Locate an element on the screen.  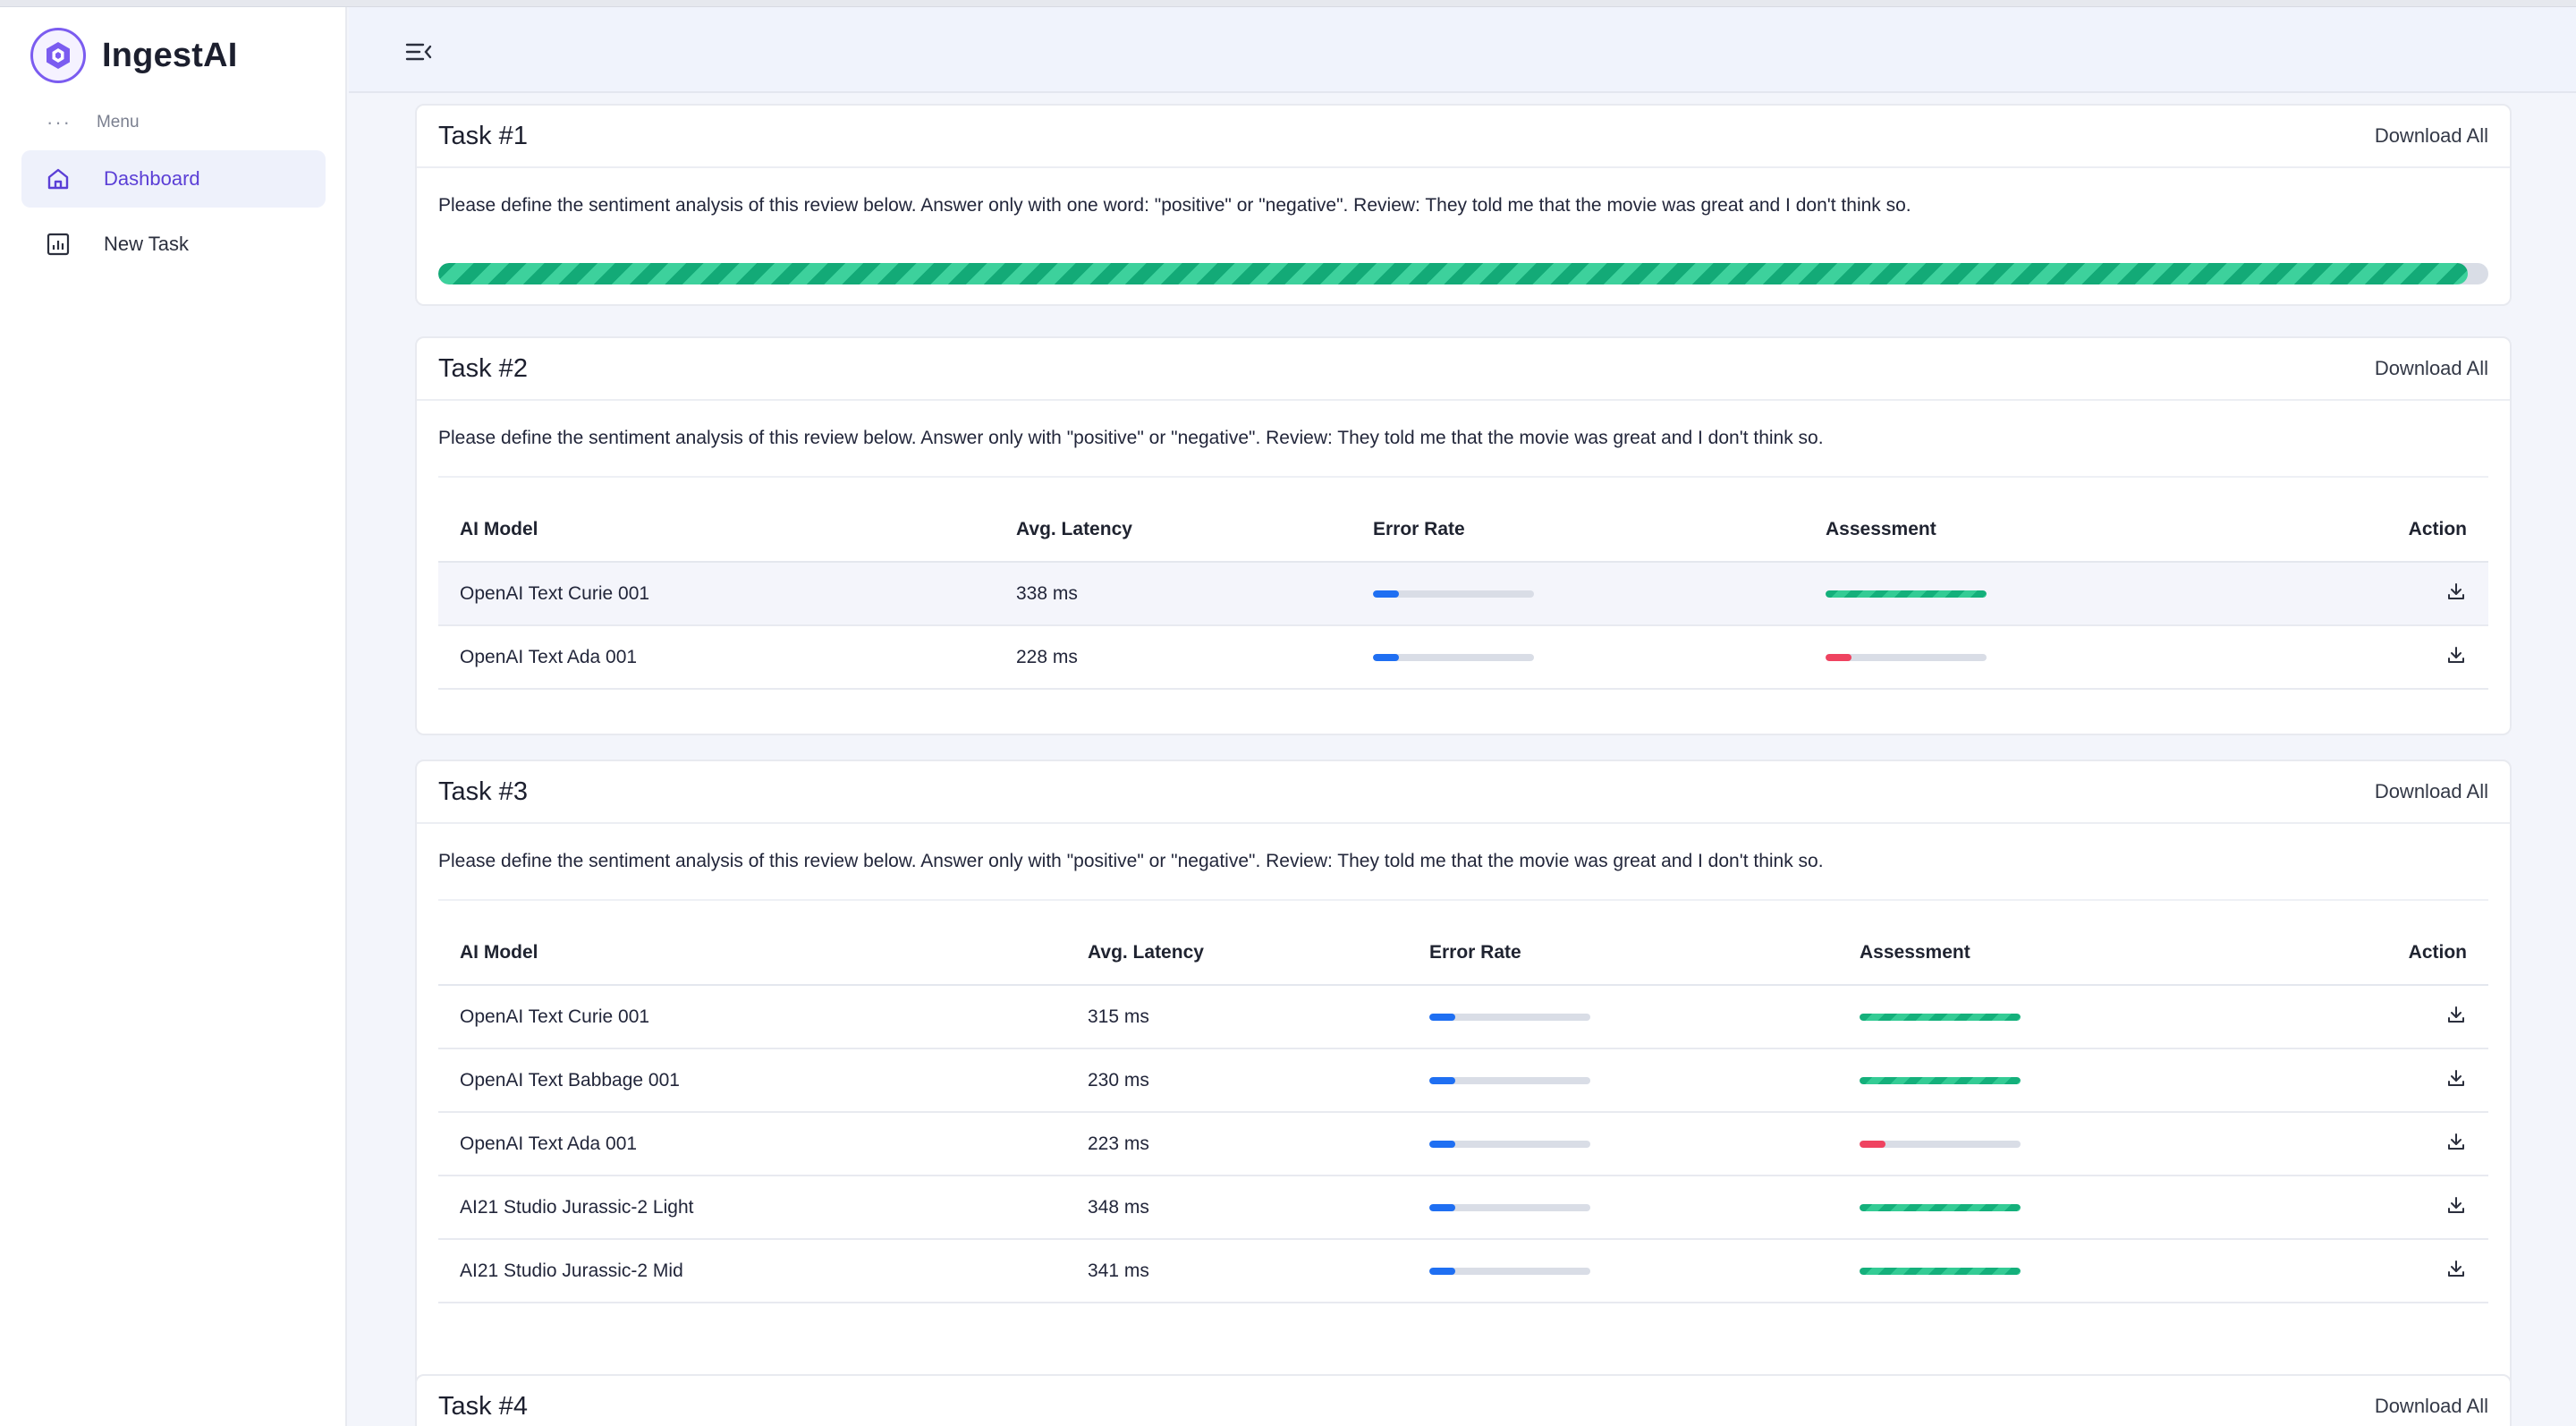
sidebar-item-dashboard: Dashboard is located at coordinates (173, 179).